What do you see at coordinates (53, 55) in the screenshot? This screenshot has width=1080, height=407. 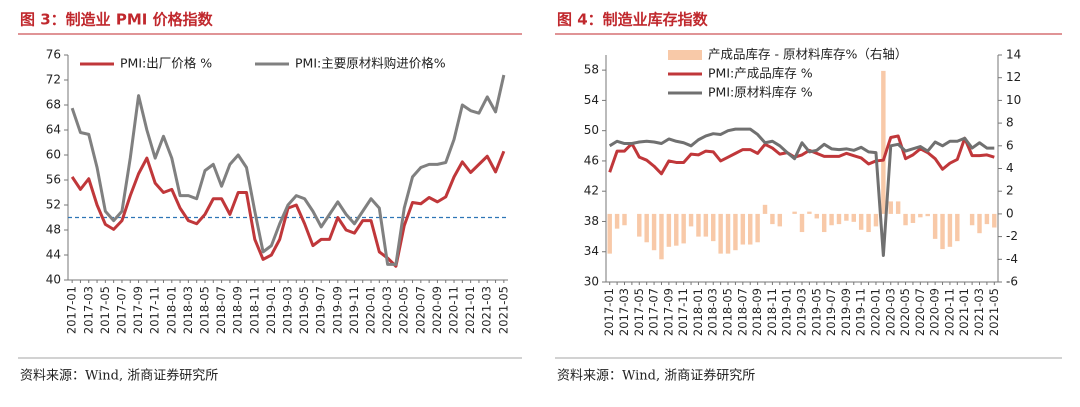 I see `y-tick-label: 76` at bounding box center [53, 55].